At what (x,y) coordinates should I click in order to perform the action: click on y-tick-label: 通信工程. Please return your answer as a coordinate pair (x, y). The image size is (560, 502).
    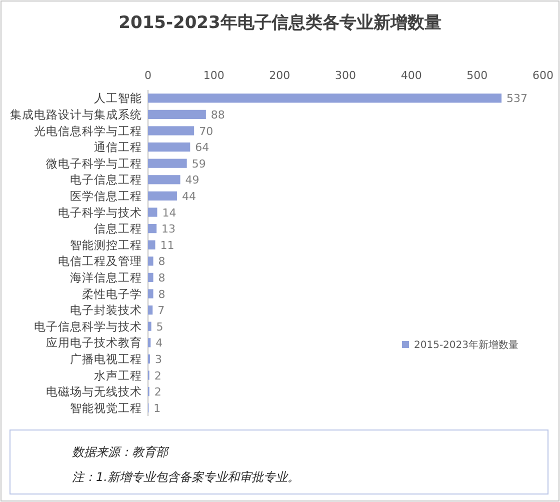
    Looking at the image, I should click on (118, 147).